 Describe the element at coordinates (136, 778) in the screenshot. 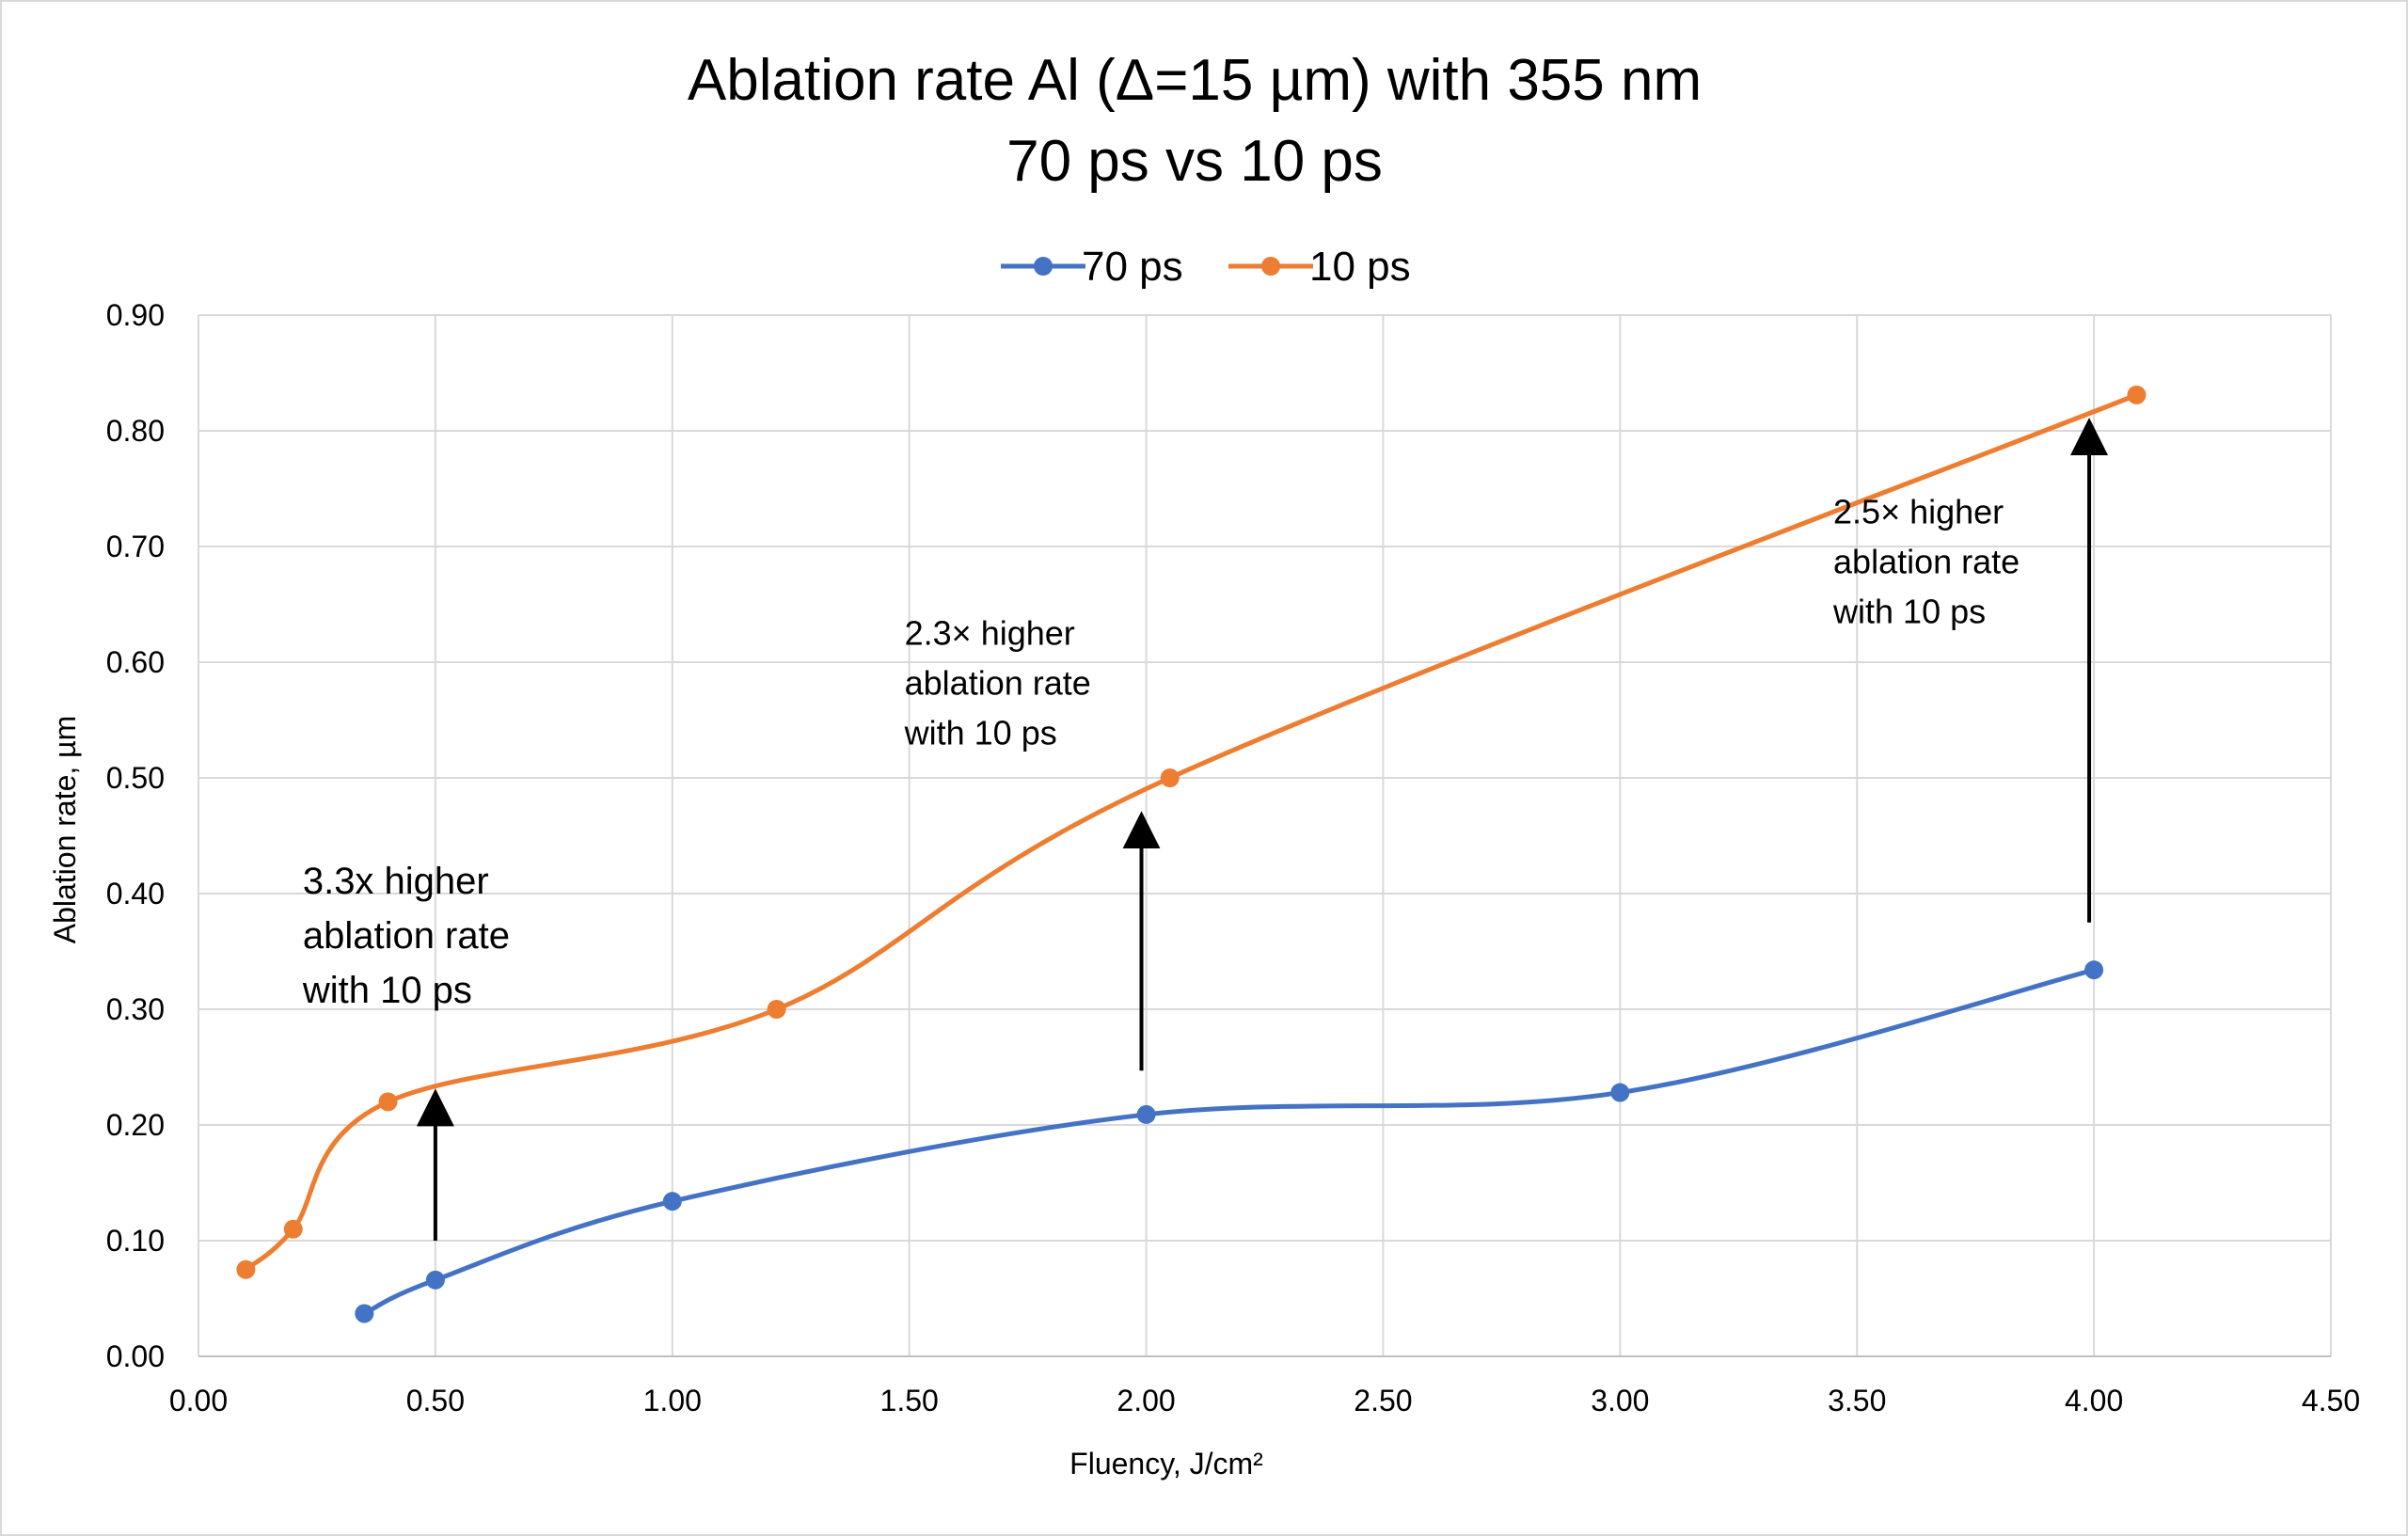

I see `y-tick-label: 0.50` at that location.